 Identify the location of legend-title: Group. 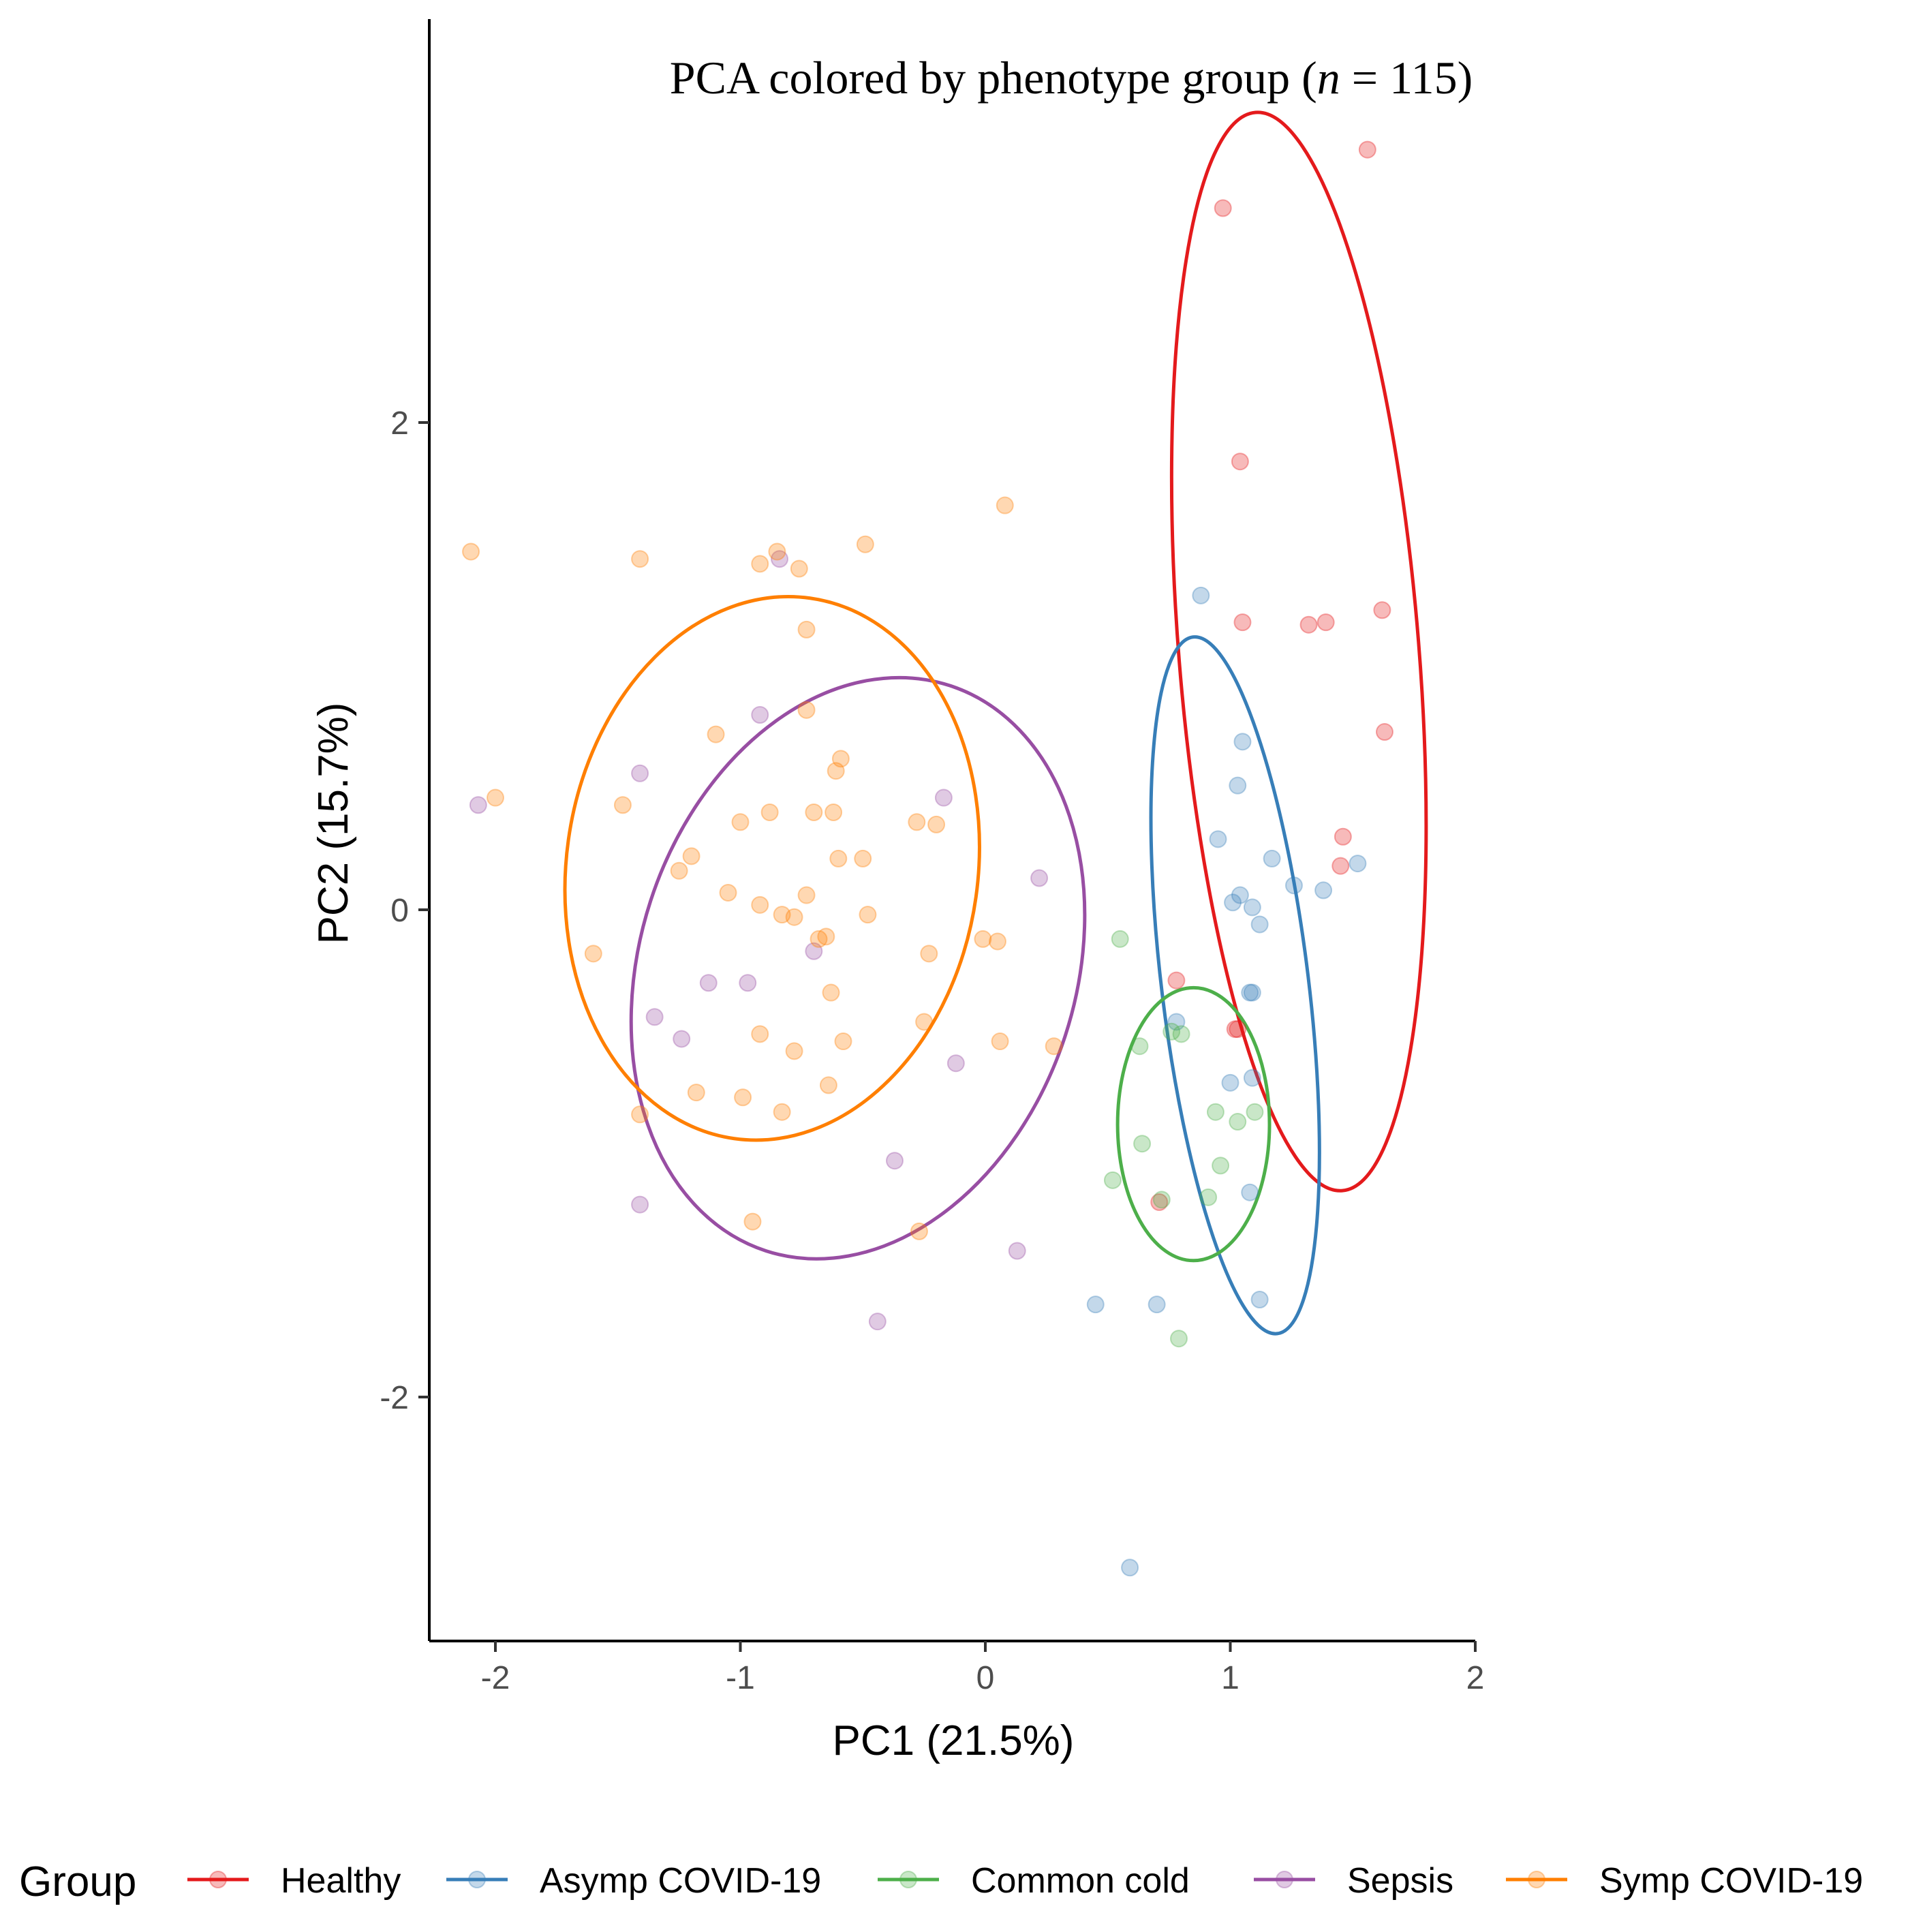
(77, 1881).